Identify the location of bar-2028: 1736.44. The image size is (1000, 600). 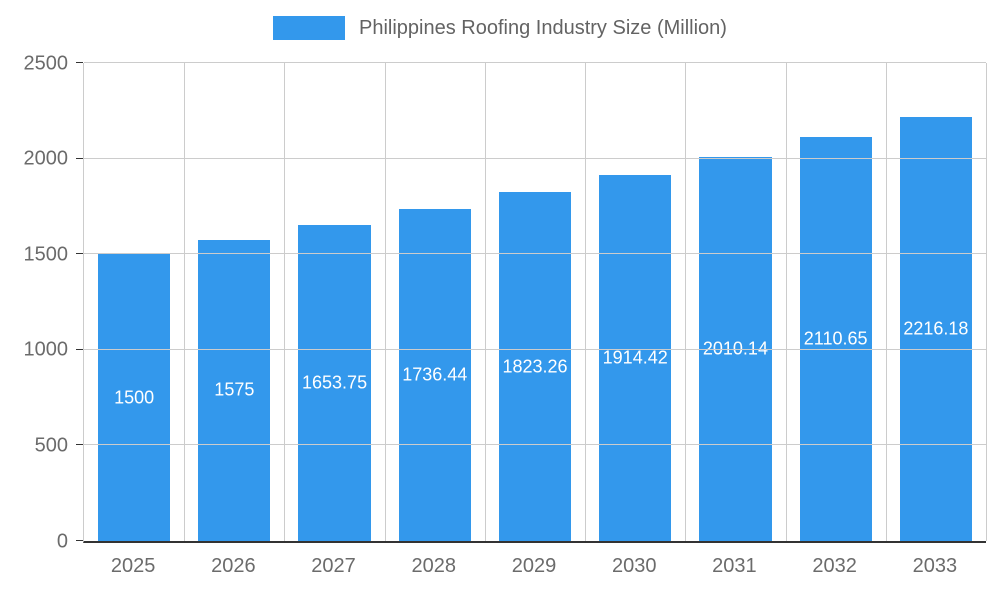
(434, 375).